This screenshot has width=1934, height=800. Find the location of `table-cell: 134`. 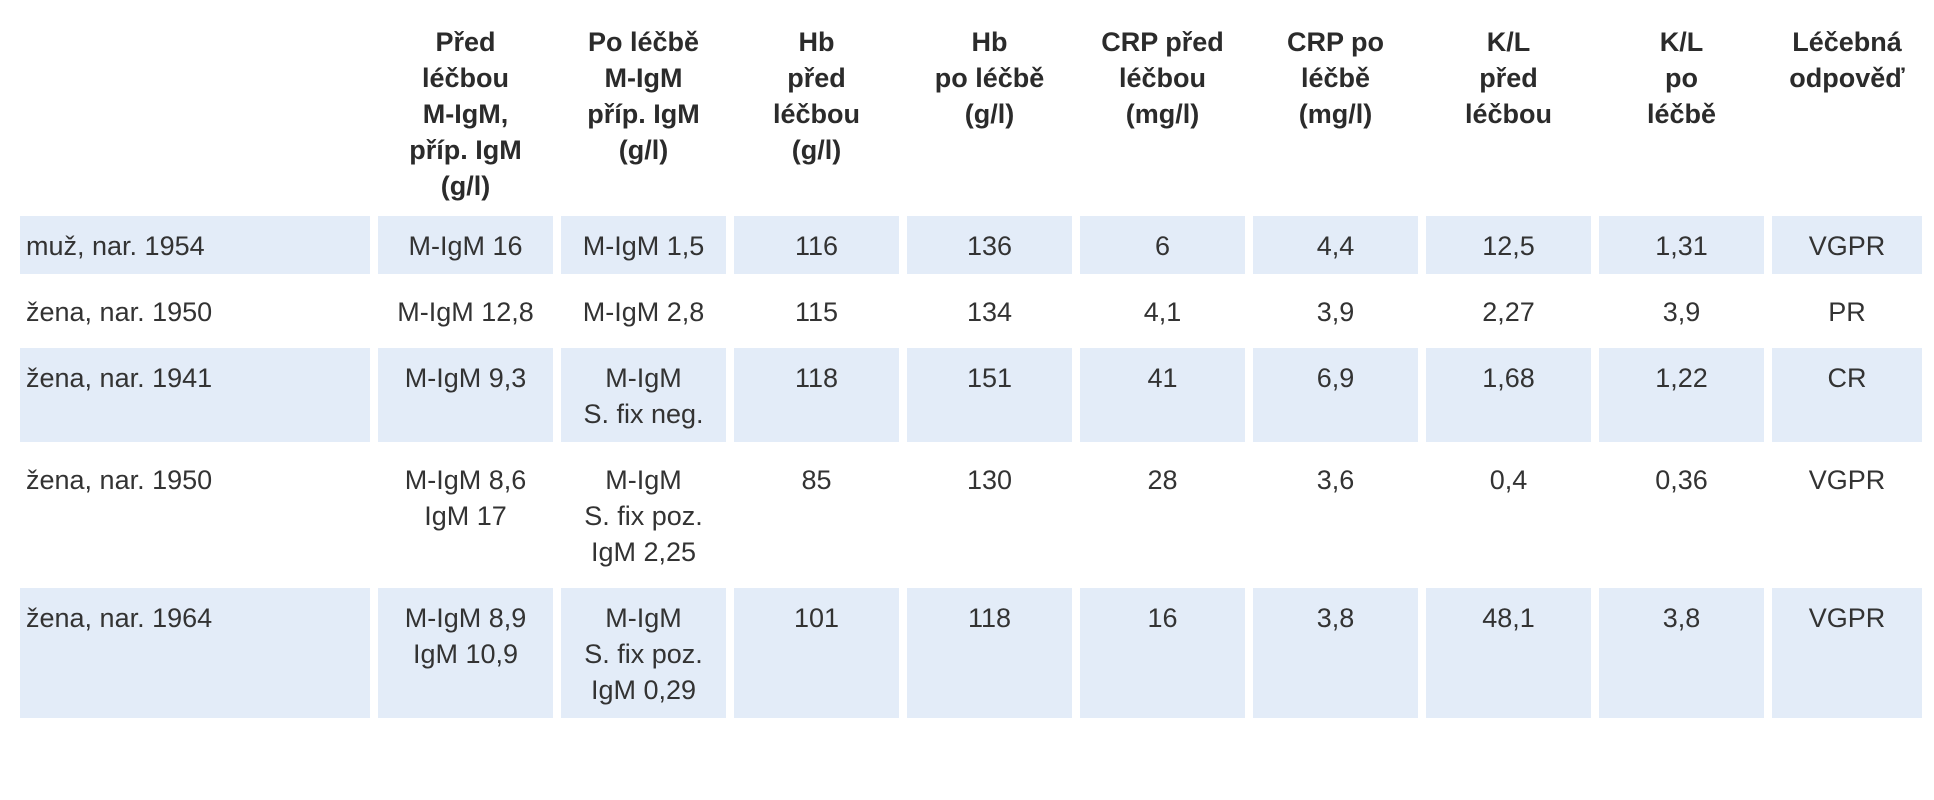

table-cell: 134 is located at coordinates (989, 311).